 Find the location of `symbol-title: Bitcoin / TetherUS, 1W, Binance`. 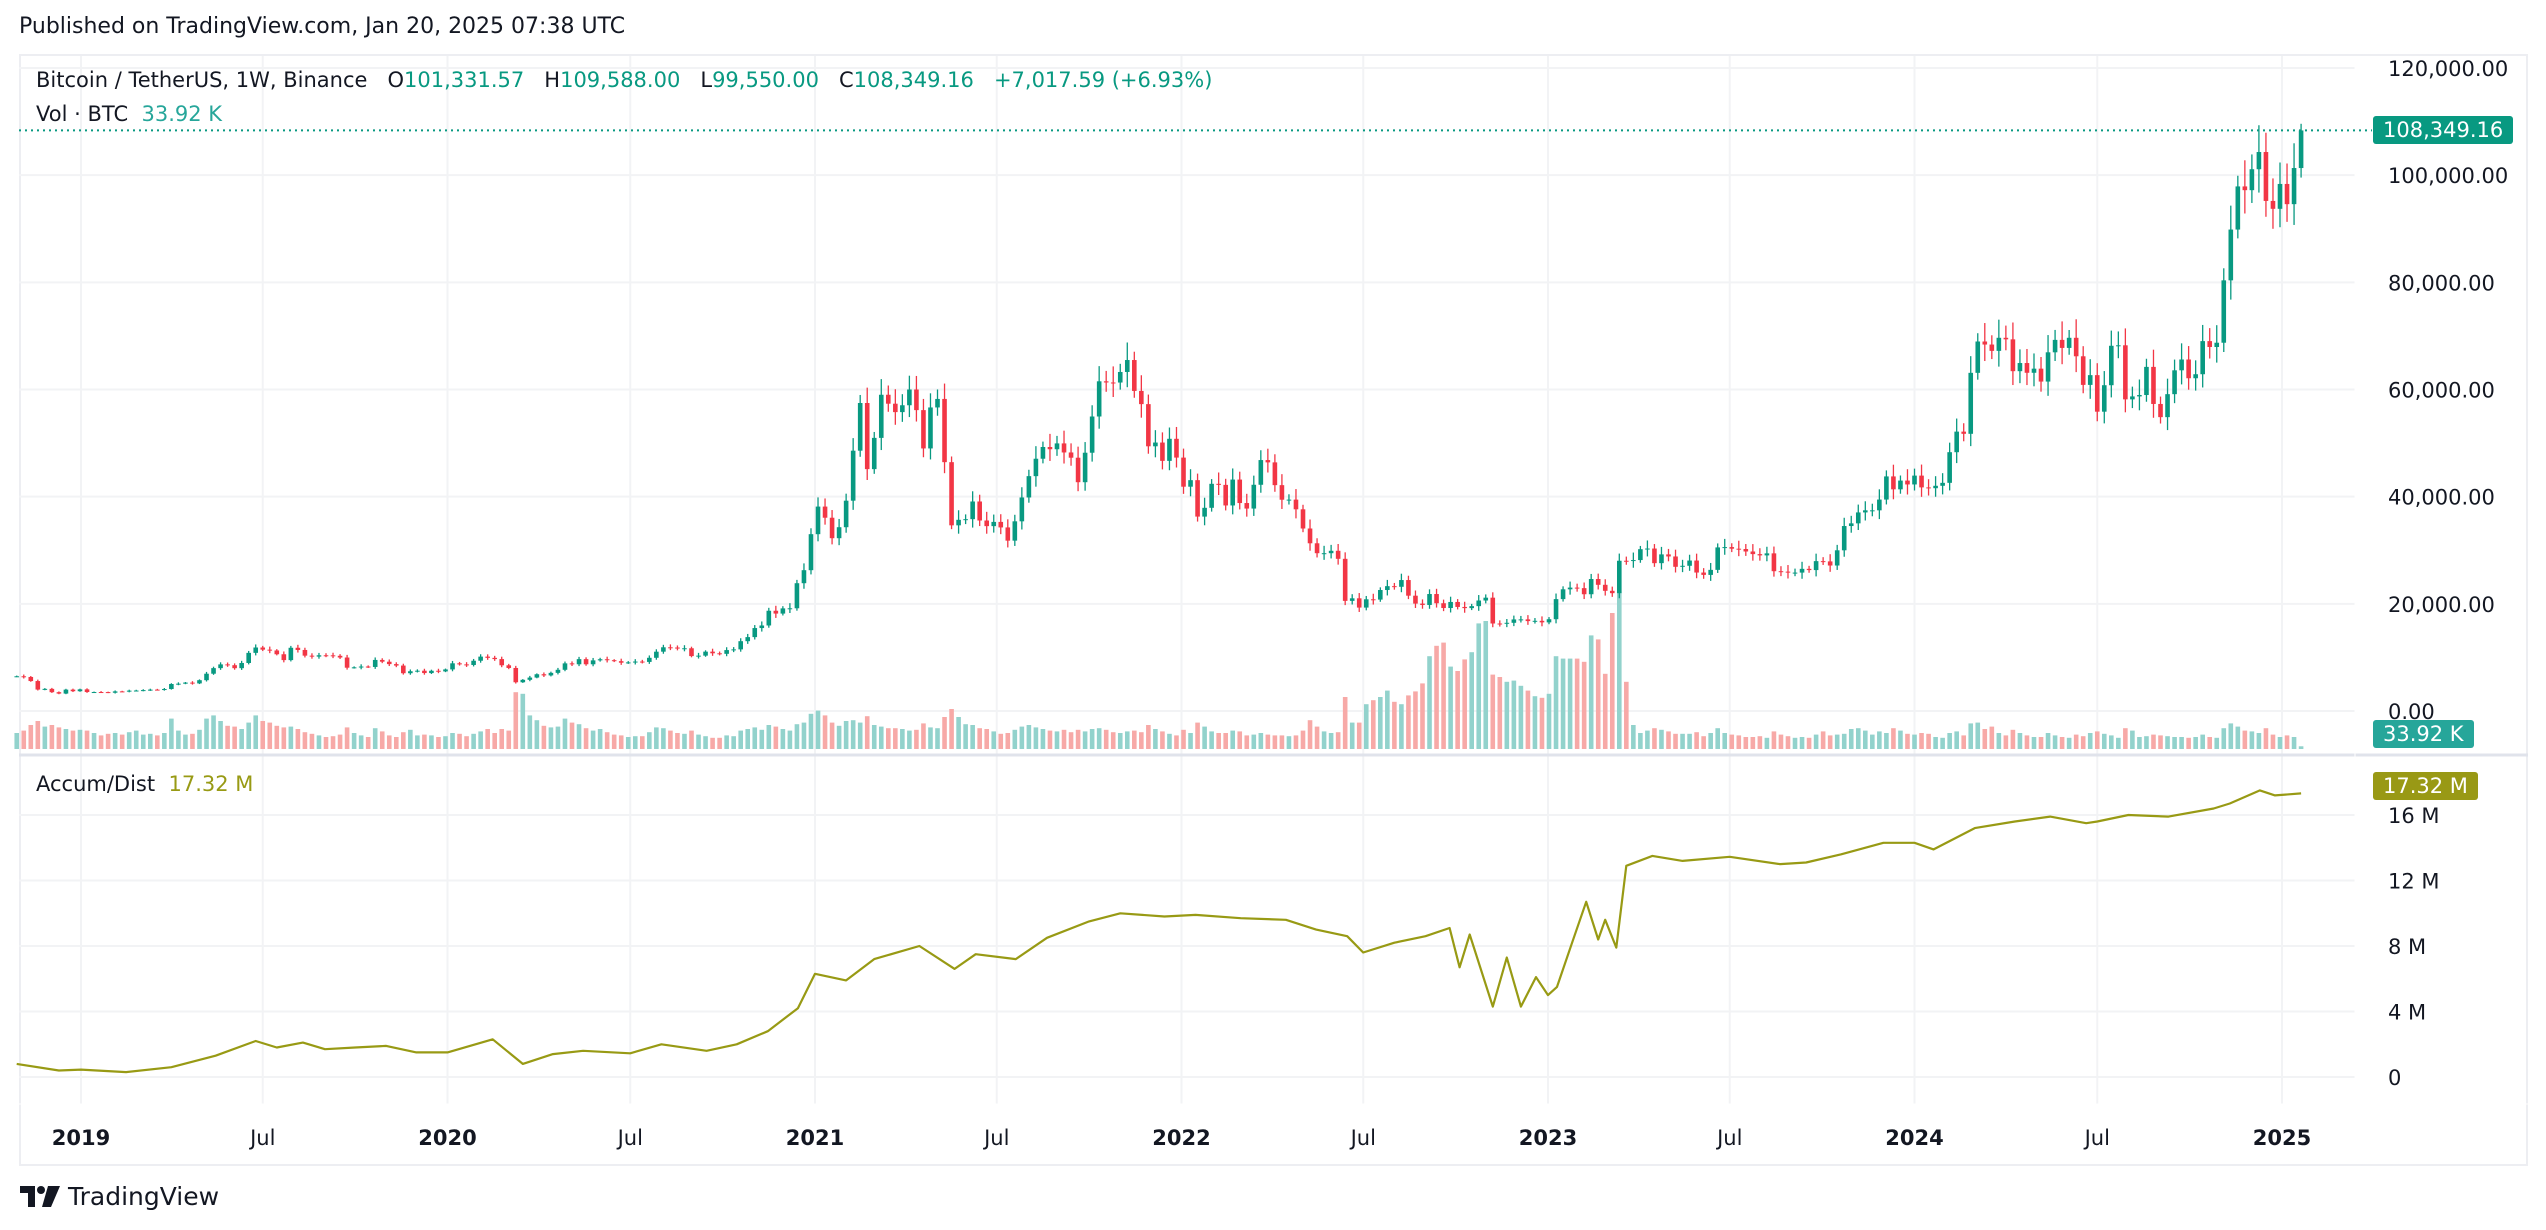

symbol-title: Bitcoin / TetherUS, 1W, Binance is located at coordinates (202, 80).